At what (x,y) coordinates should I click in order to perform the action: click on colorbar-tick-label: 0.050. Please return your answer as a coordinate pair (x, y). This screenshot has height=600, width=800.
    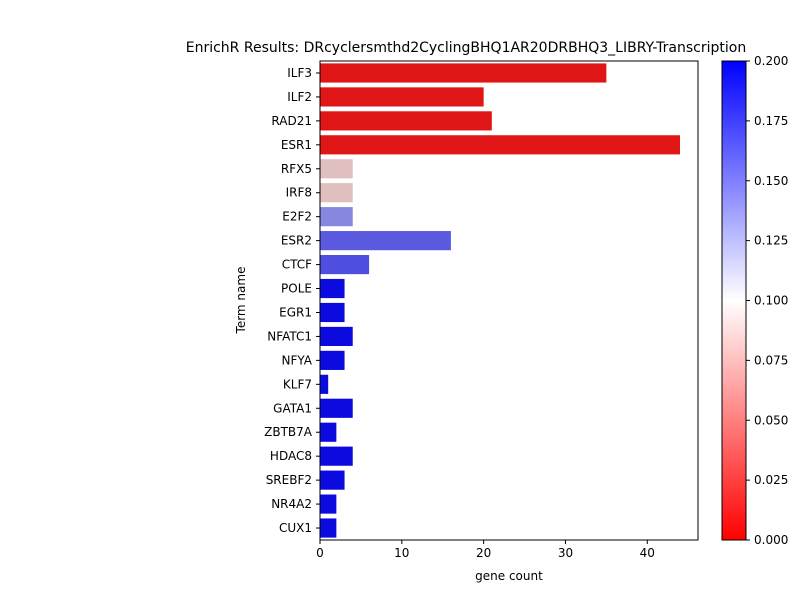
    Looking at the image, I should click on (771, 420).